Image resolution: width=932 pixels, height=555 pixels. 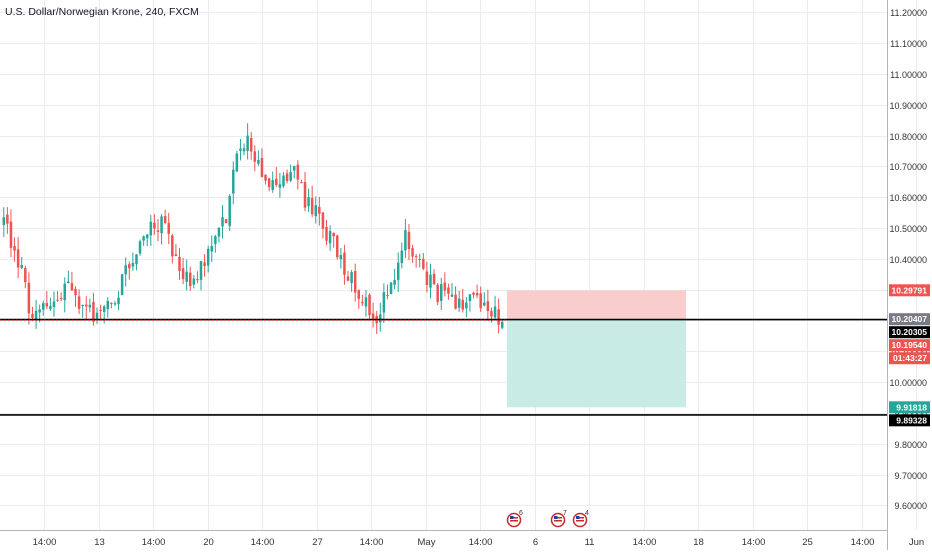 I want to click on event-markers: 6 7 4, so click(x=548, y=519).